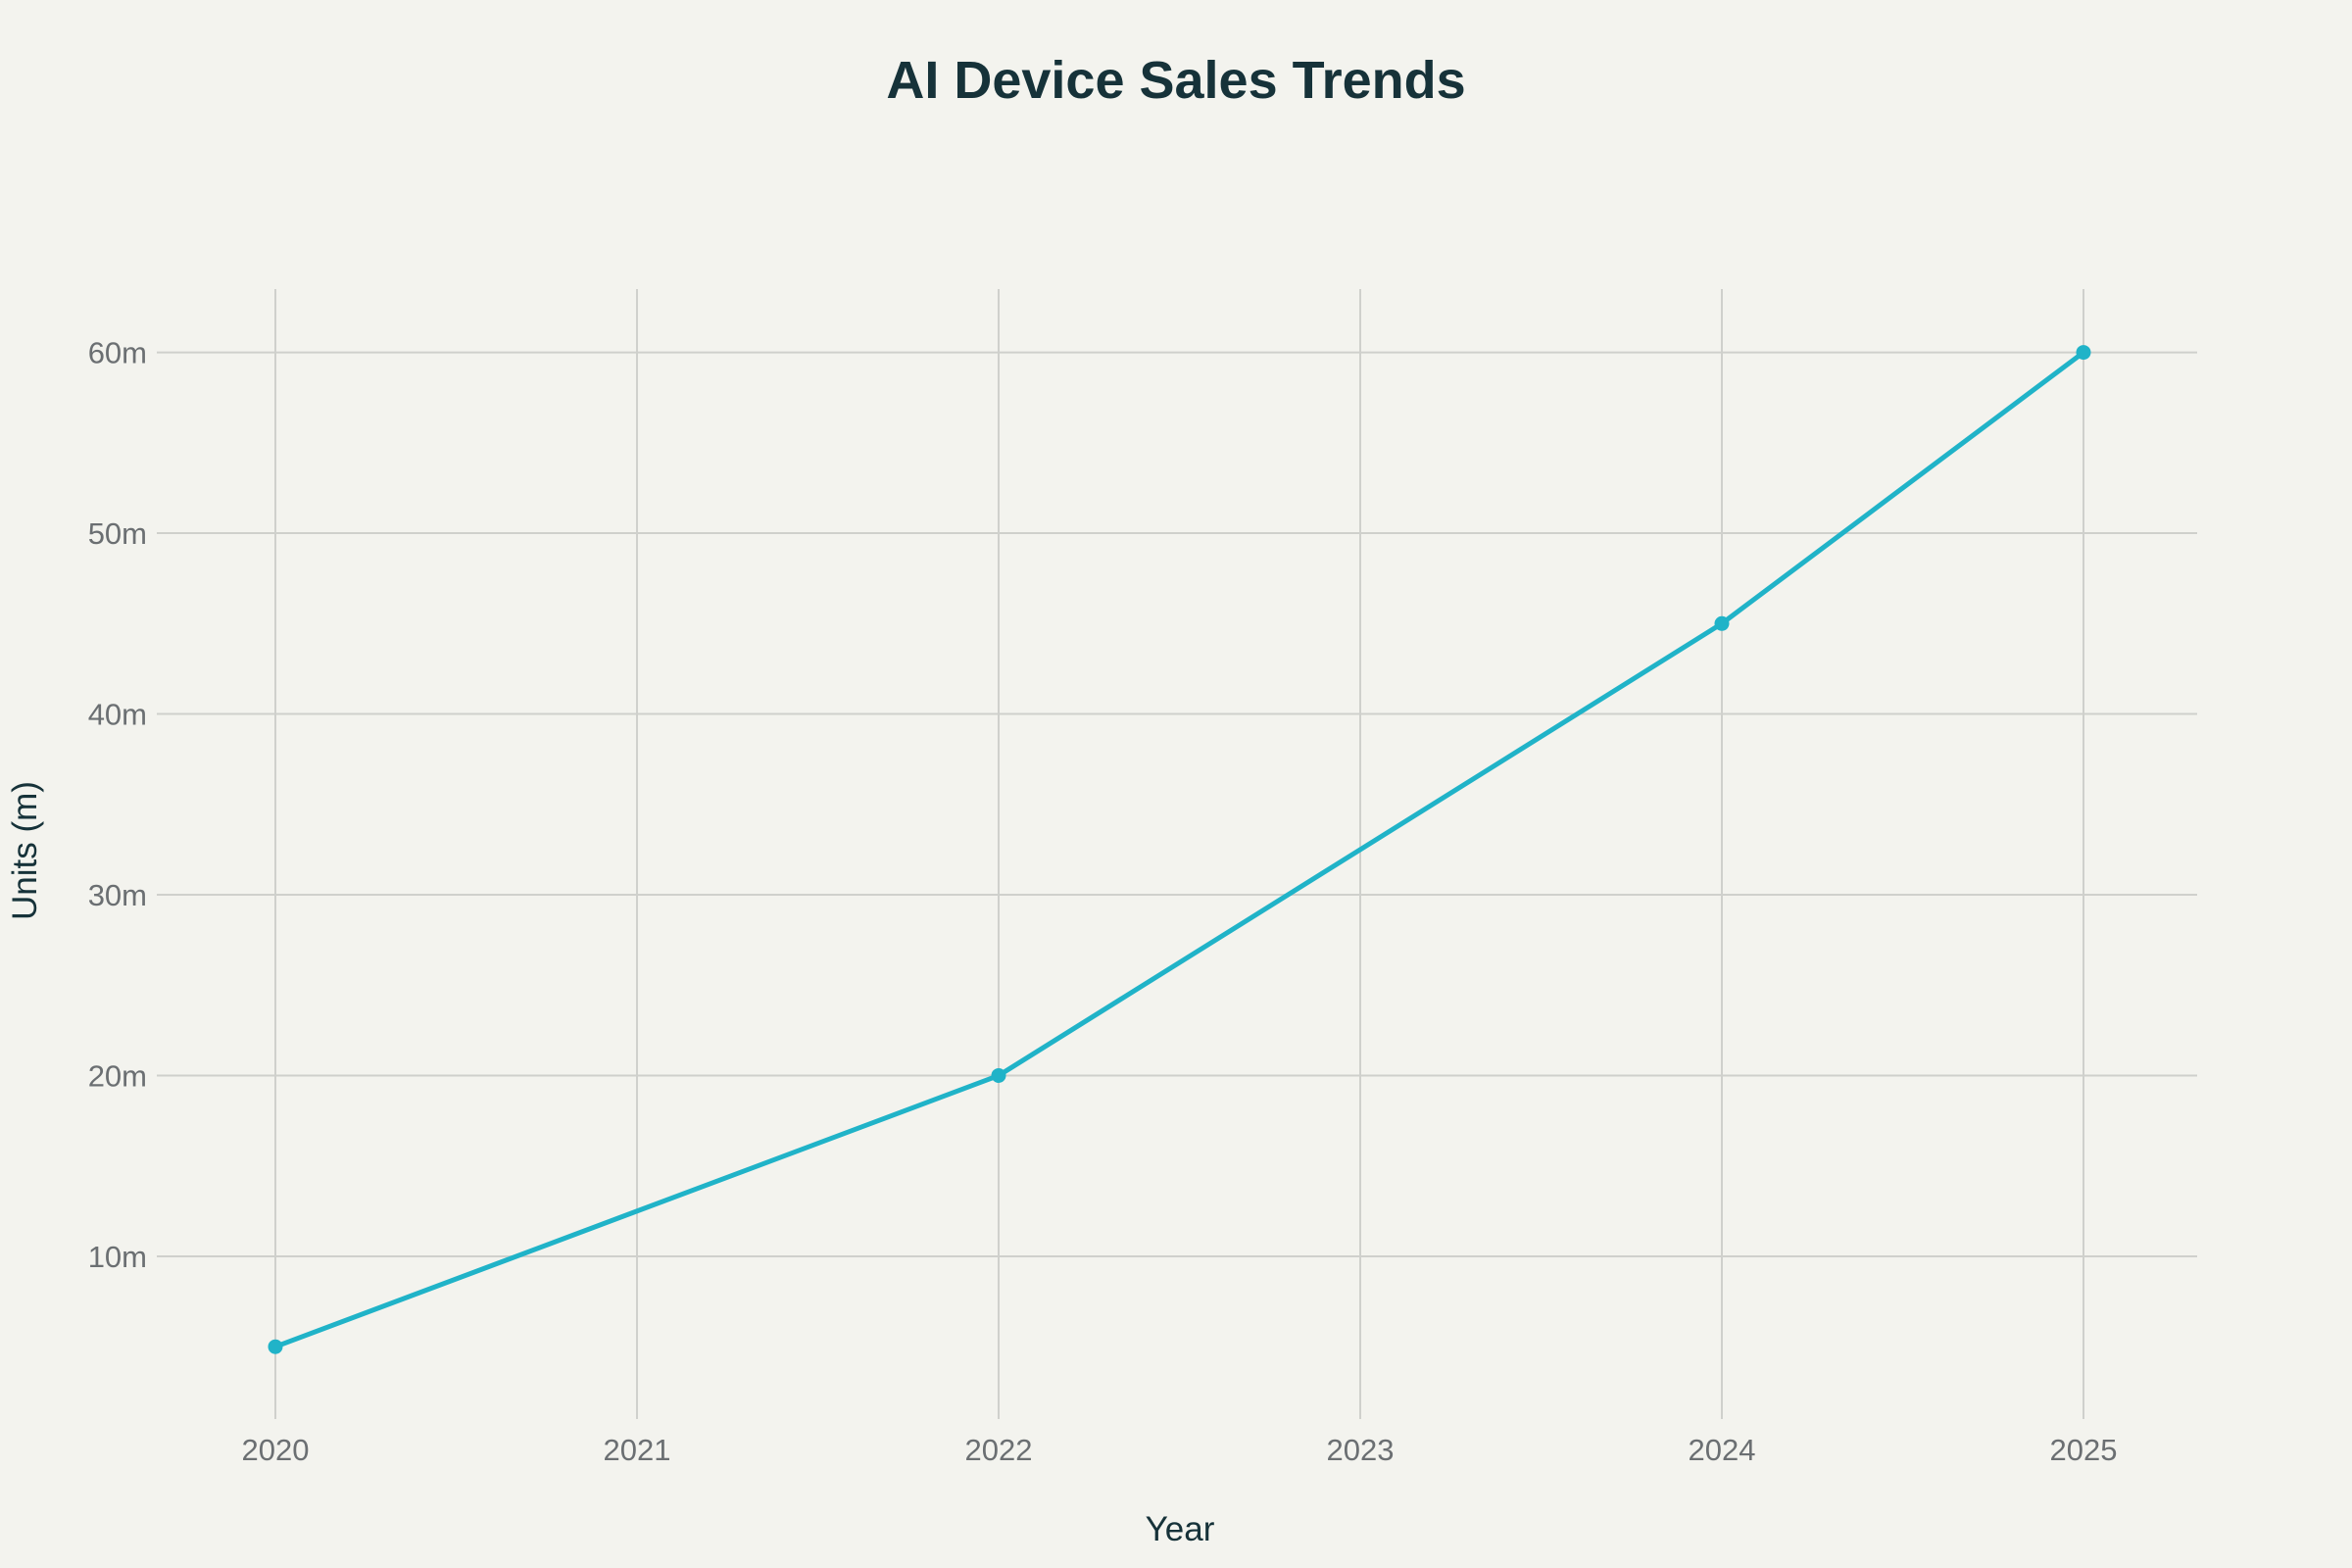  I want to click on chart-title: AI Device Sales Trends, so click(1175, 80).